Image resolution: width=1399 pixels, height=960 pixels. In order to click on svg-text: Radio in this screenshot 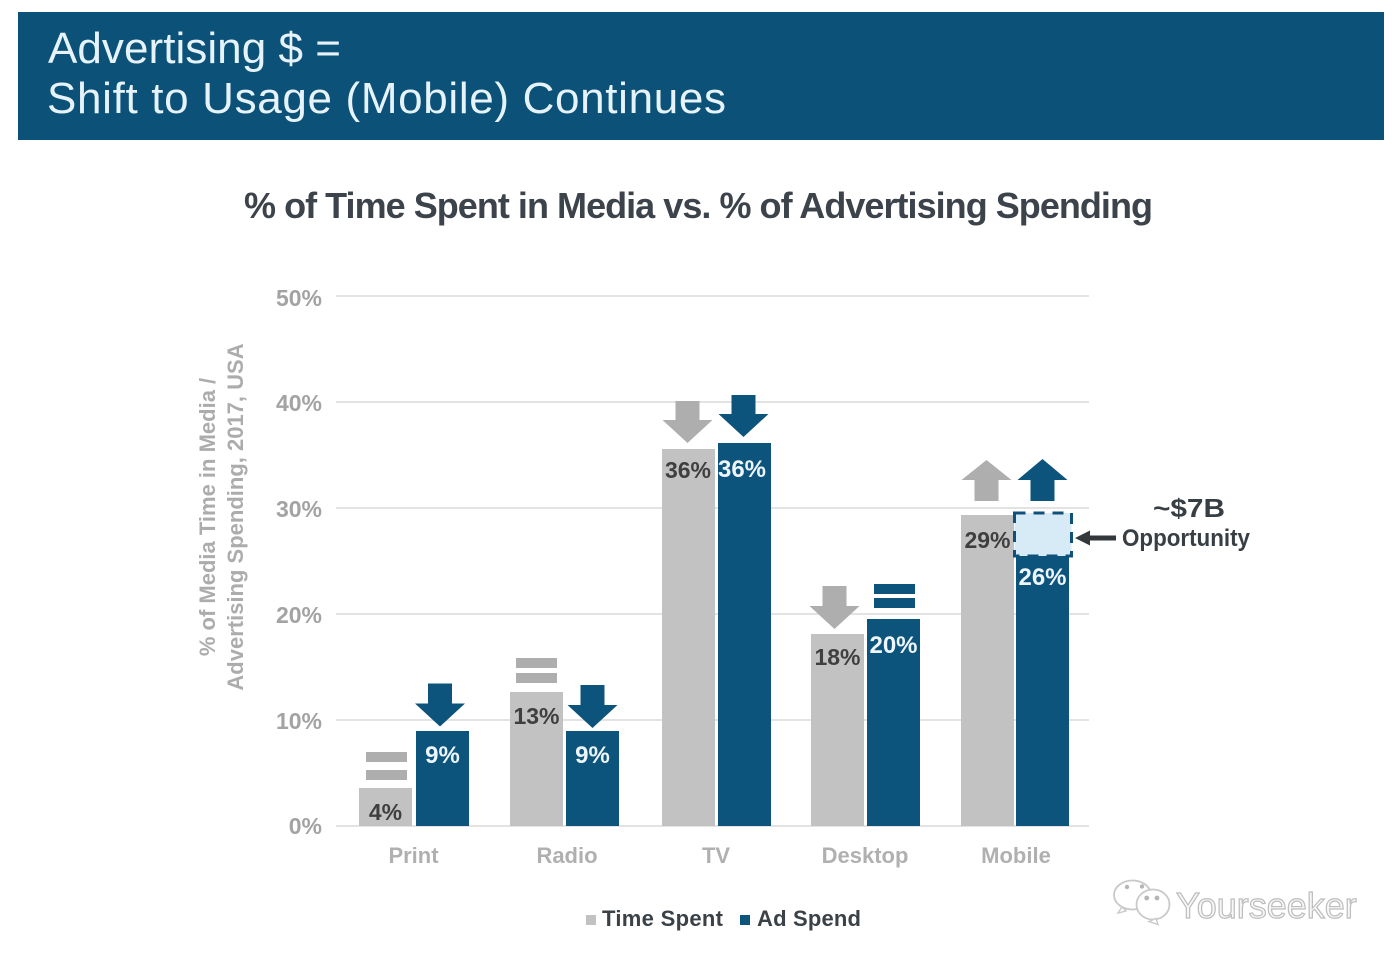, I will do `click(566, 855)`.